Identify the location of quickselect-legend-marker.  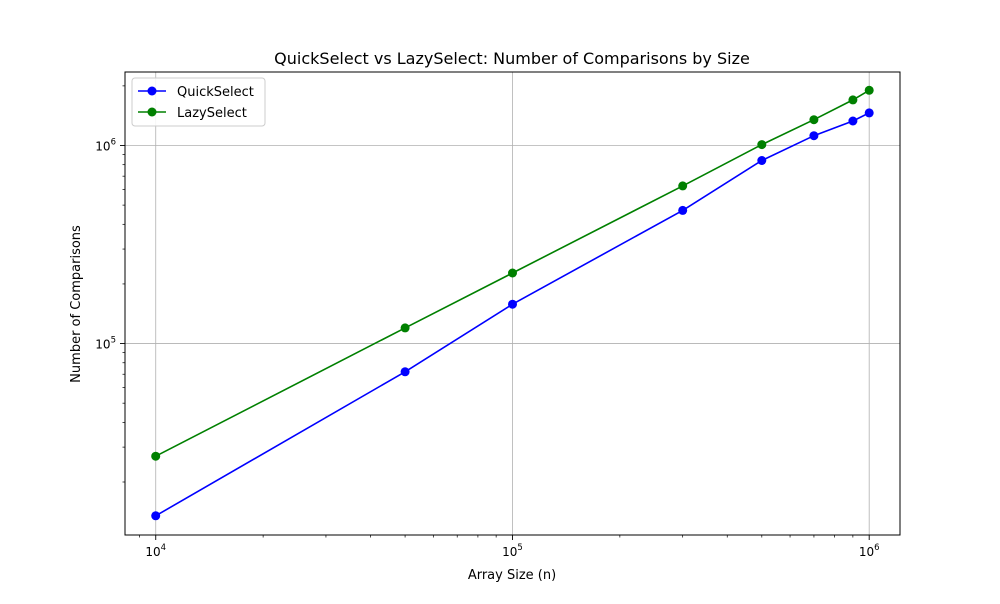
(152, 91).